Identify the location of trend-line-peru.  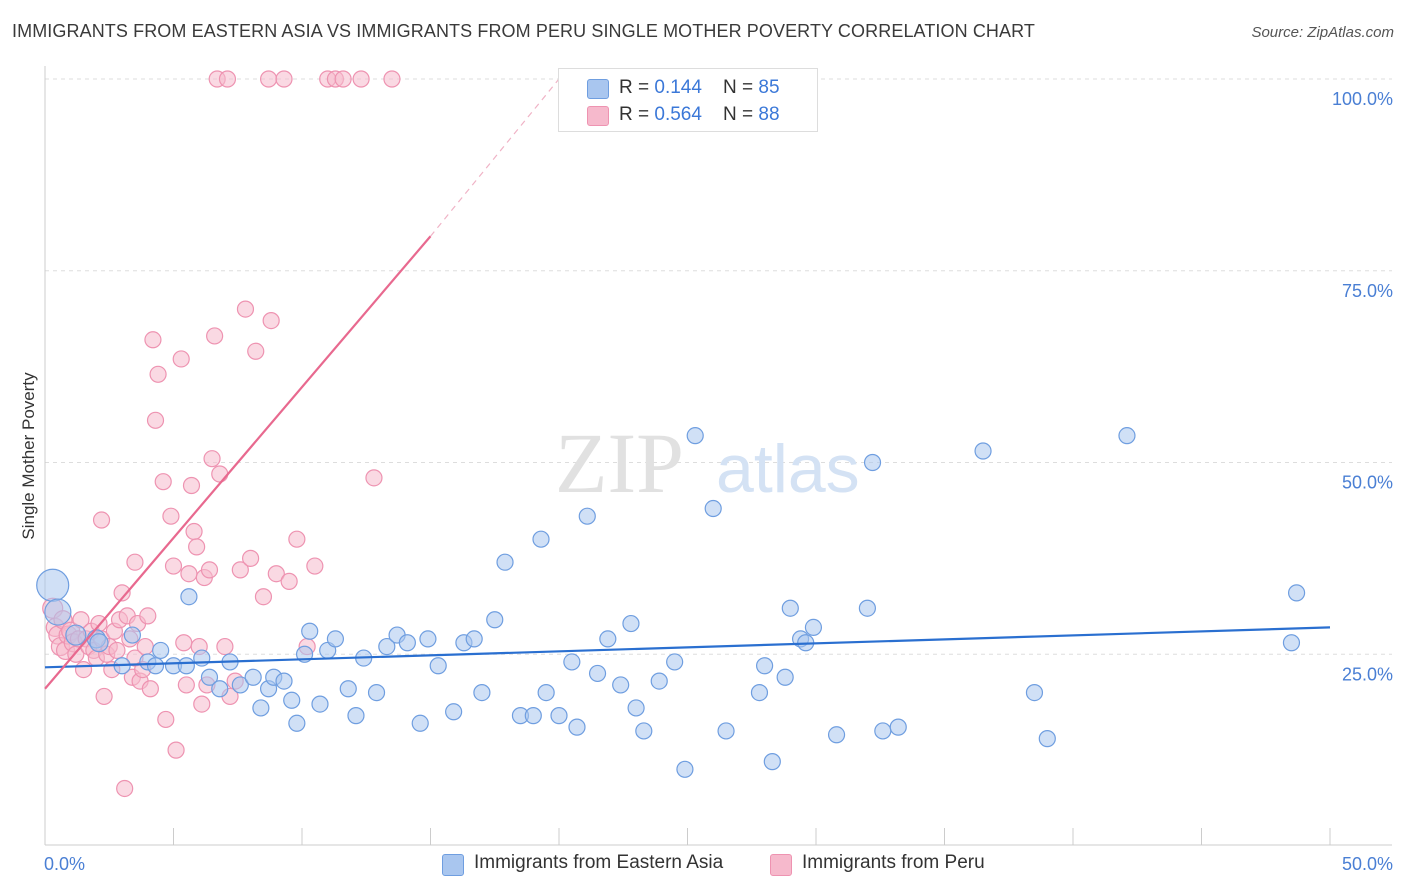
(238, 462).